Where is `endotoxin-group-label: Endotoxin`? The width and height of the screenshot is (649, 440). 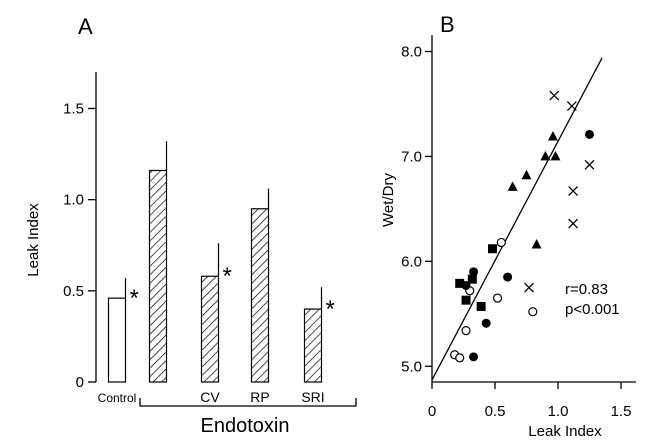 endotoxin-group-label: Endotoxin is located at coordinates (245, 426).